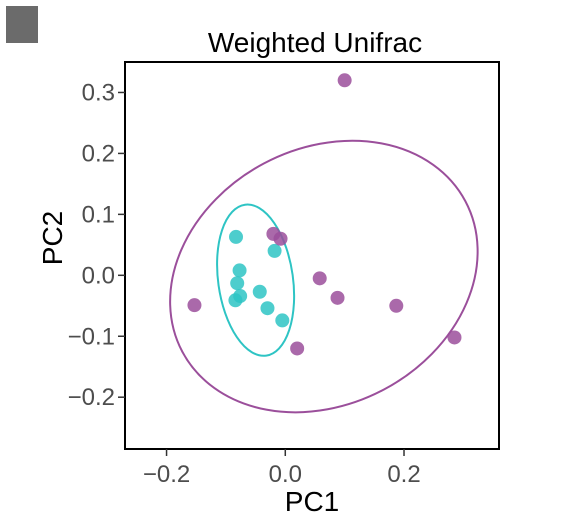 This screenshot has height=527, width=575. What do you see at coordinates (285, 474) in the screenshot?
I see `x-tick-label: 0.0` at bounding box center [285, 474].